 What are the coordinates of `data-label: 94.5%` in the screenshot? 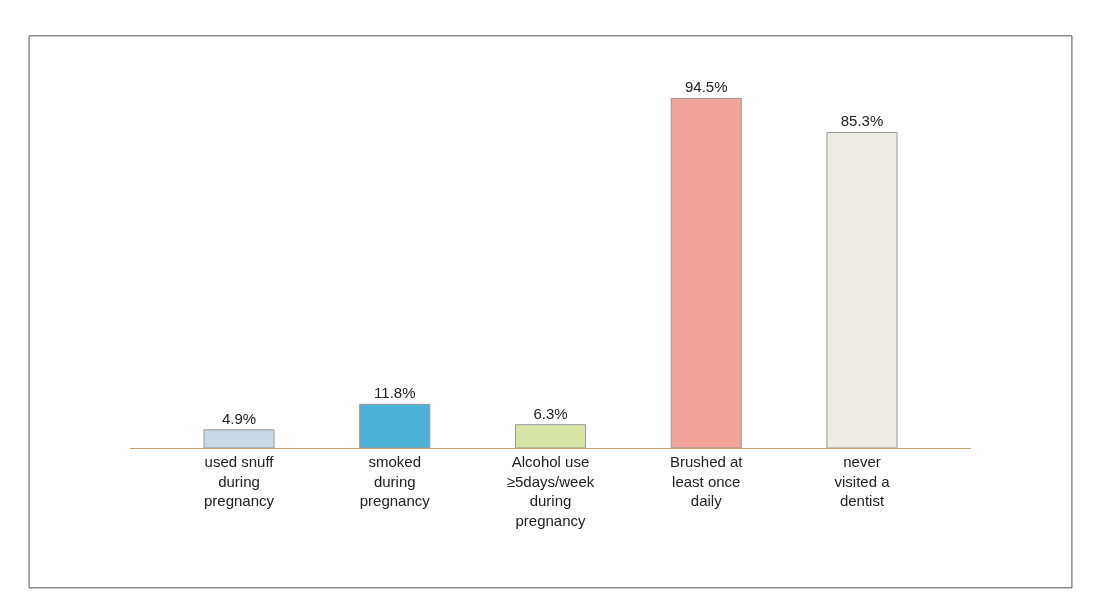 It's located at (706, 87).